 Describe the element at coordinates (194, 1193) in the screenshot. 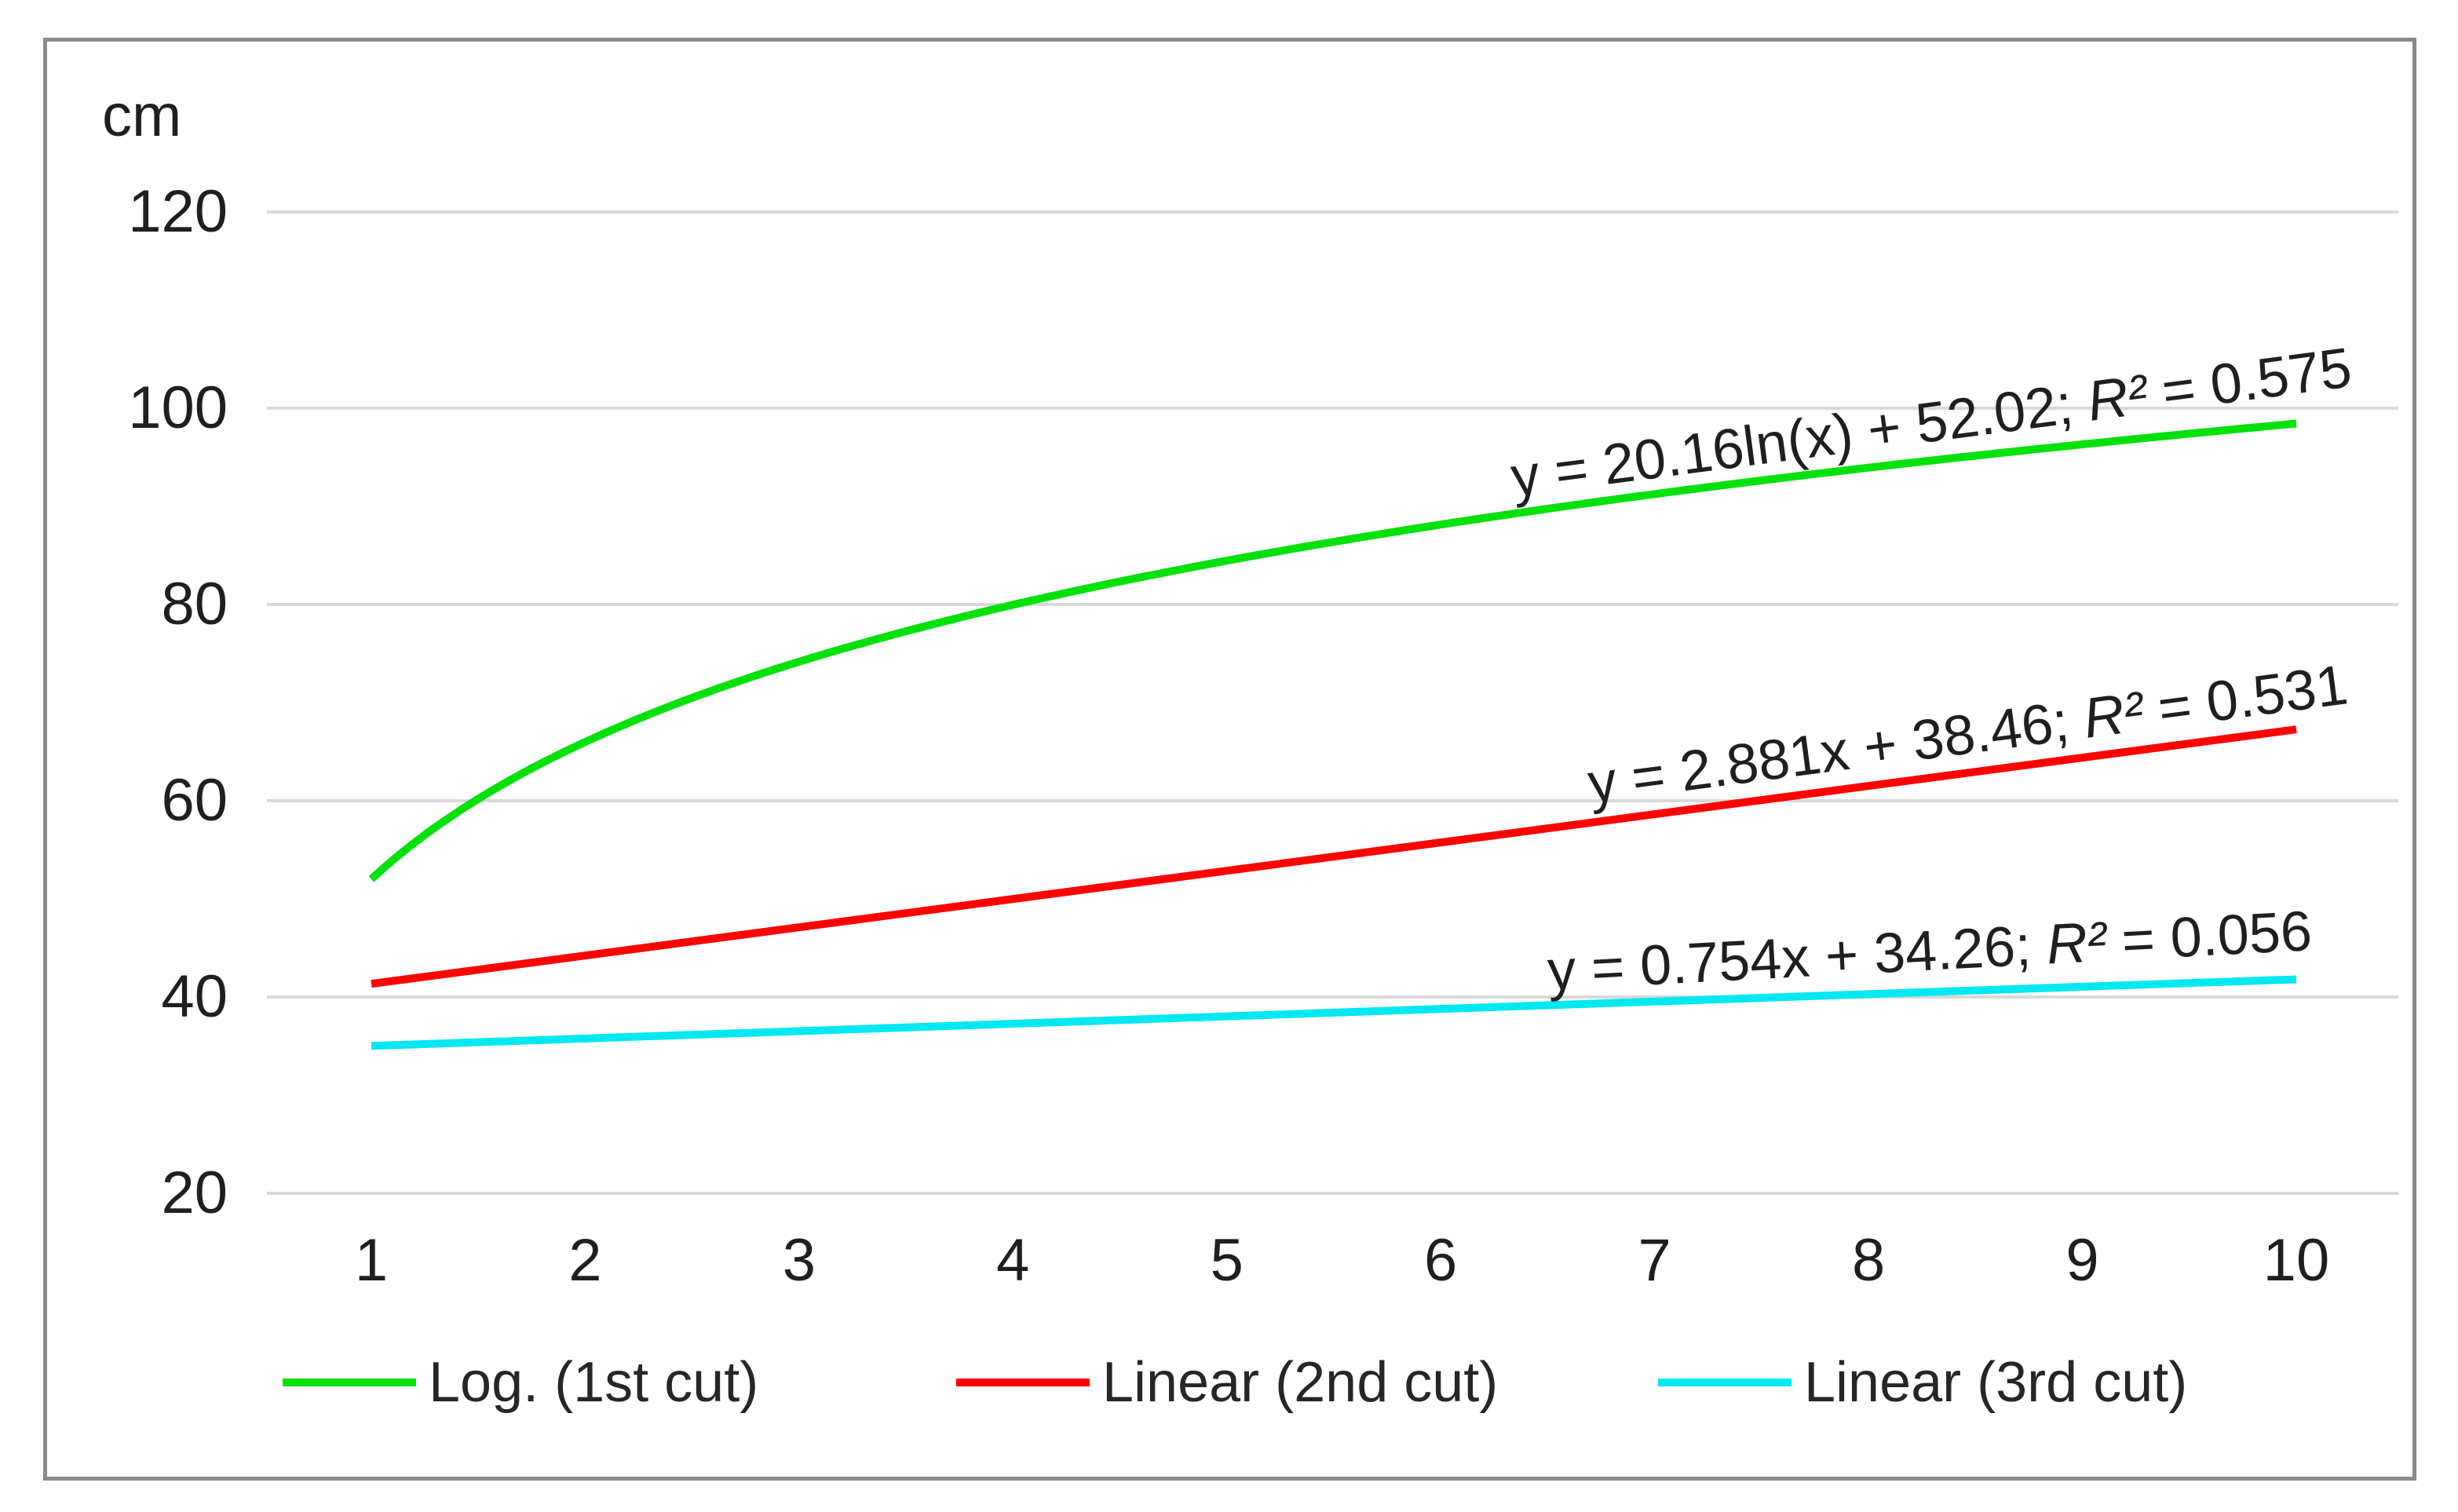

I see `y-axis-tick-label: 20` at that location.